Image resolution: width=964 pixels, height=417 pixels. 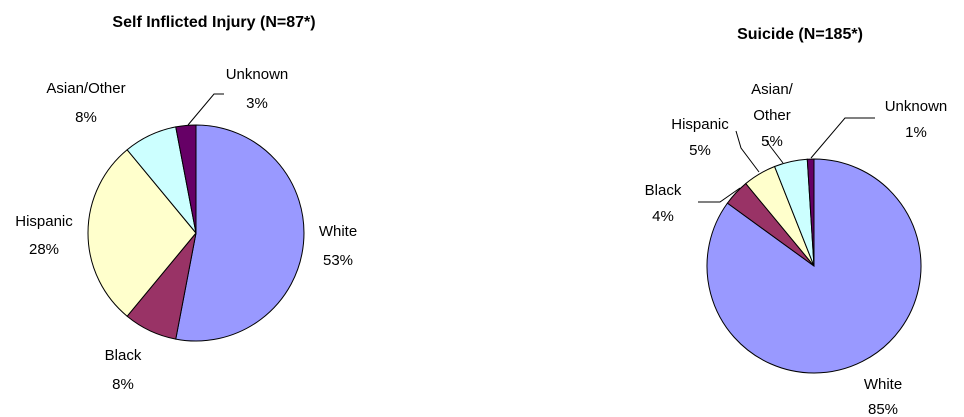 I want to click on slice-label-value: 85%, so click(x=883, y=409).